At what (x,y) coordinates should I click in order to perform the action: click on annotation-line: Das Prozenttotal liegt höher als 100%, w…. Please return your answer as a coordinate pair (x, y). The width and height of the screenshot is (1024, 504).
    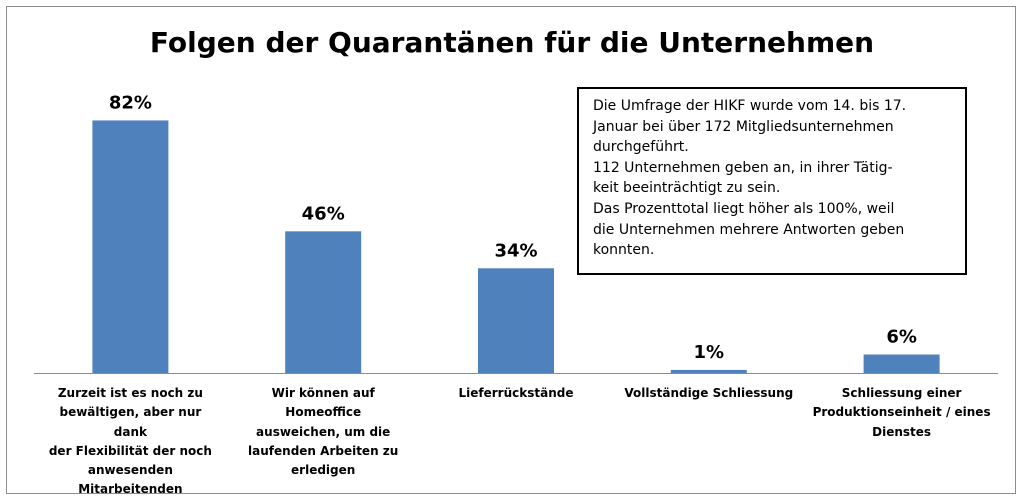
    Looking at the image, I should click on (744, 208).